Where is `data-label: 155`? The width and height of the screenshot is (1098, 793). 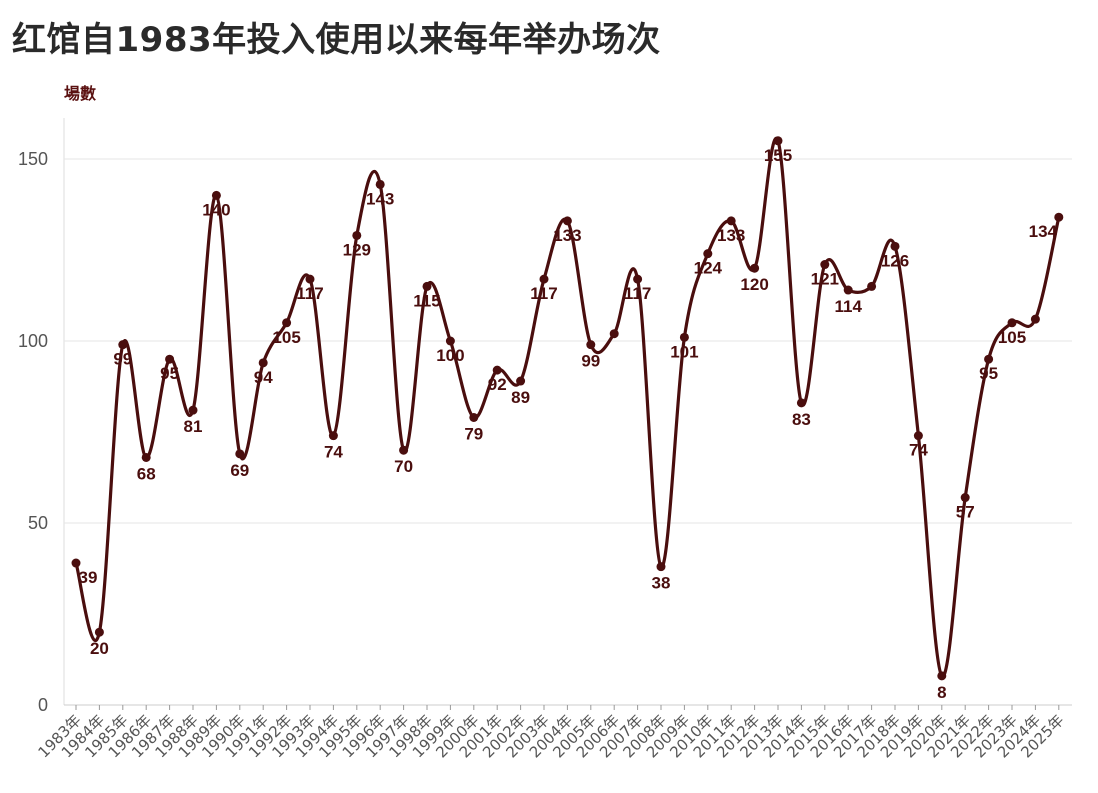 data-label: 155 is located at coordinates (778, 155).